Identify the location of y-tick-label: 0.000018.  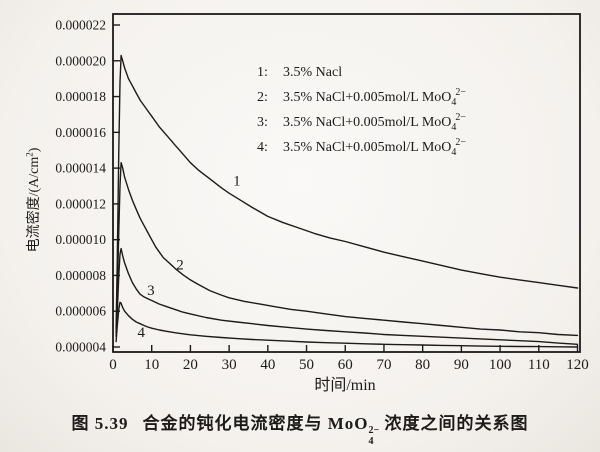
(80, 96).